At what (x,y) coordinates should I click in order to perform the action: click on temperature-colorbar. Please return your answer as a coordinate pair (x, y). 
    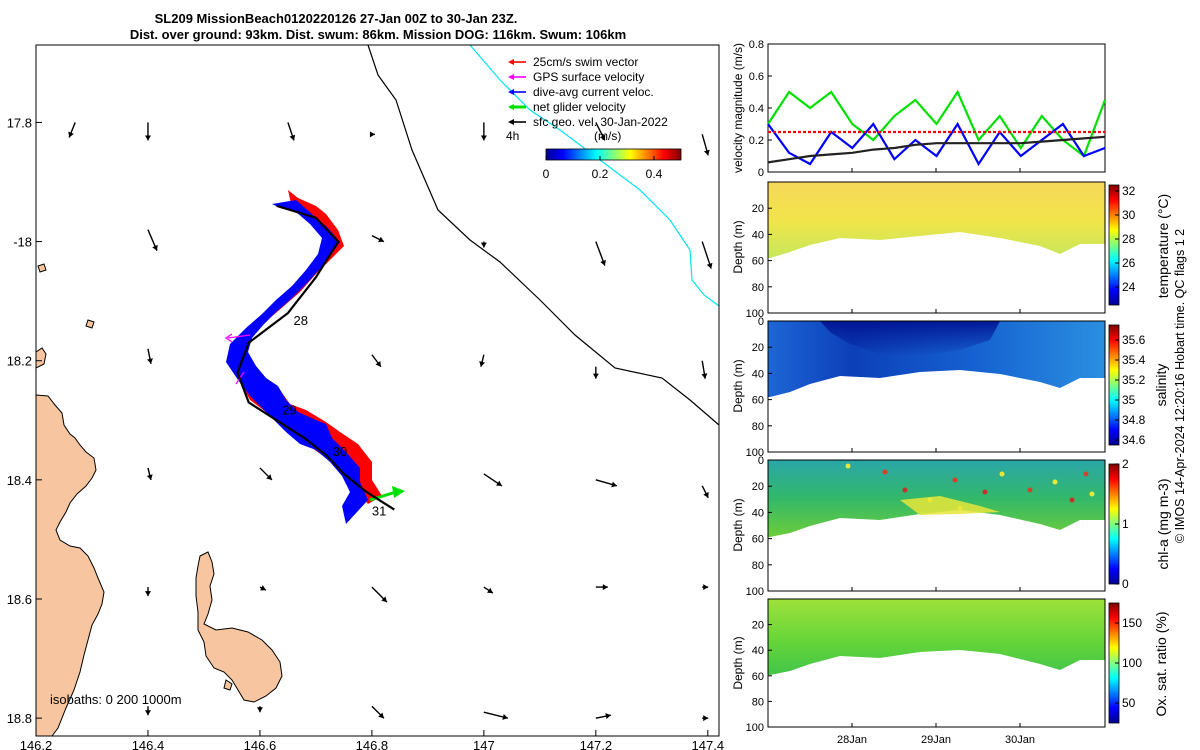
    Looking at the image, I should click on (1114, 245).